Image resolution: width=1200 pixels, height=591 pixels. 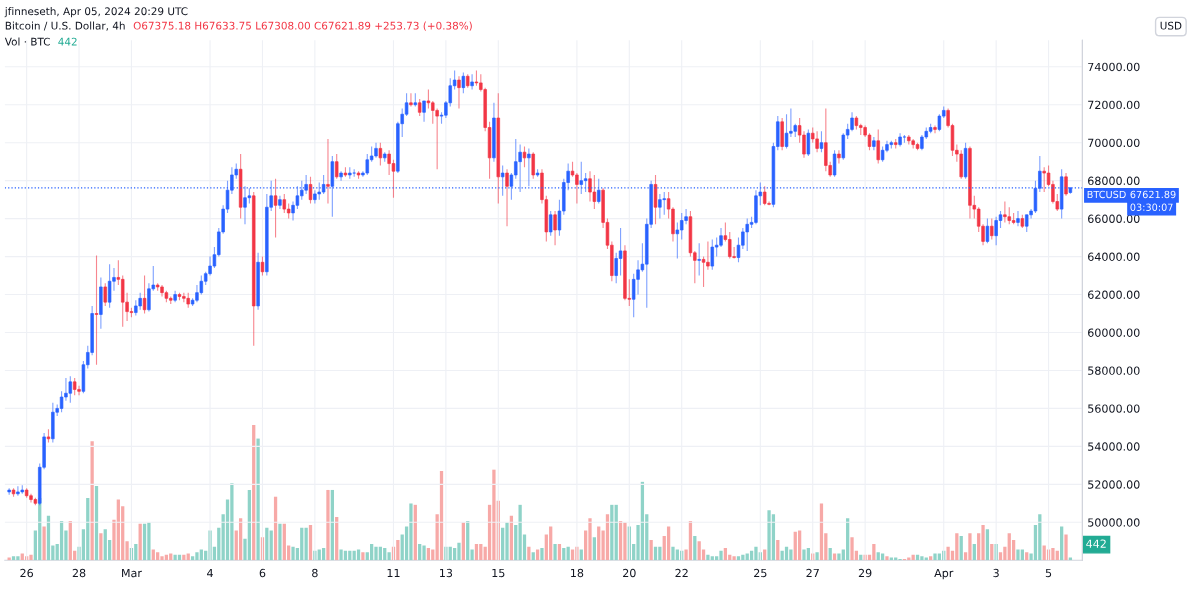 What do you see at coordinates (96, 12) in the screenshot?
I see `text: jfinneseth, Apr 05, 2024 20:29 UTC` at bounding box center [96, 12].